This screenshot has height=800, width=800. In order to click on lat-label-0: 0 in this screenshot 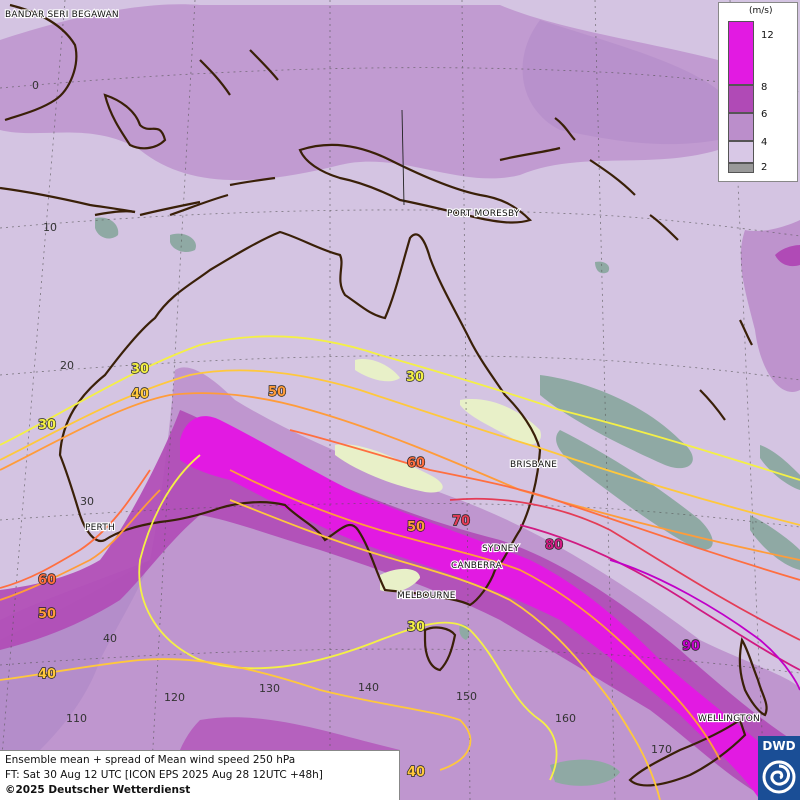, I will do `click(35, 85)`.